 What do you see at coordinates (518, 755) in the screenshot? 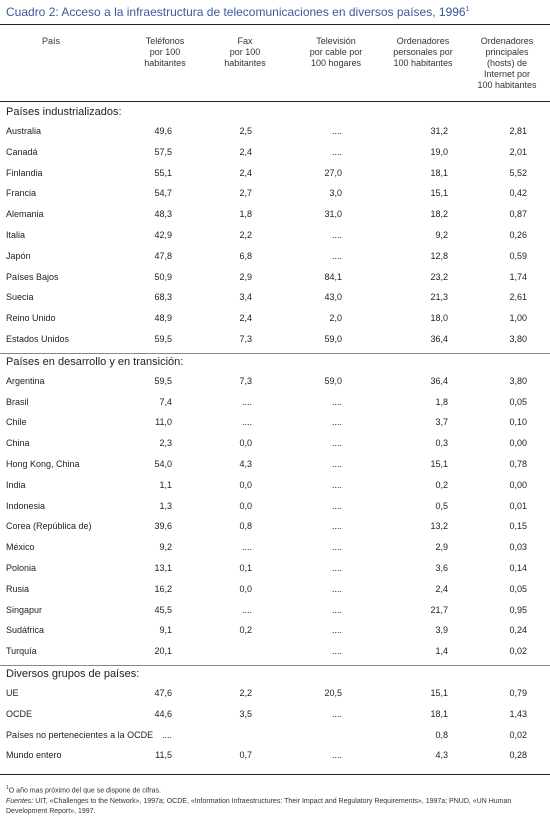
I see `table-cell: 0,28` at bounding box center [518, 755].